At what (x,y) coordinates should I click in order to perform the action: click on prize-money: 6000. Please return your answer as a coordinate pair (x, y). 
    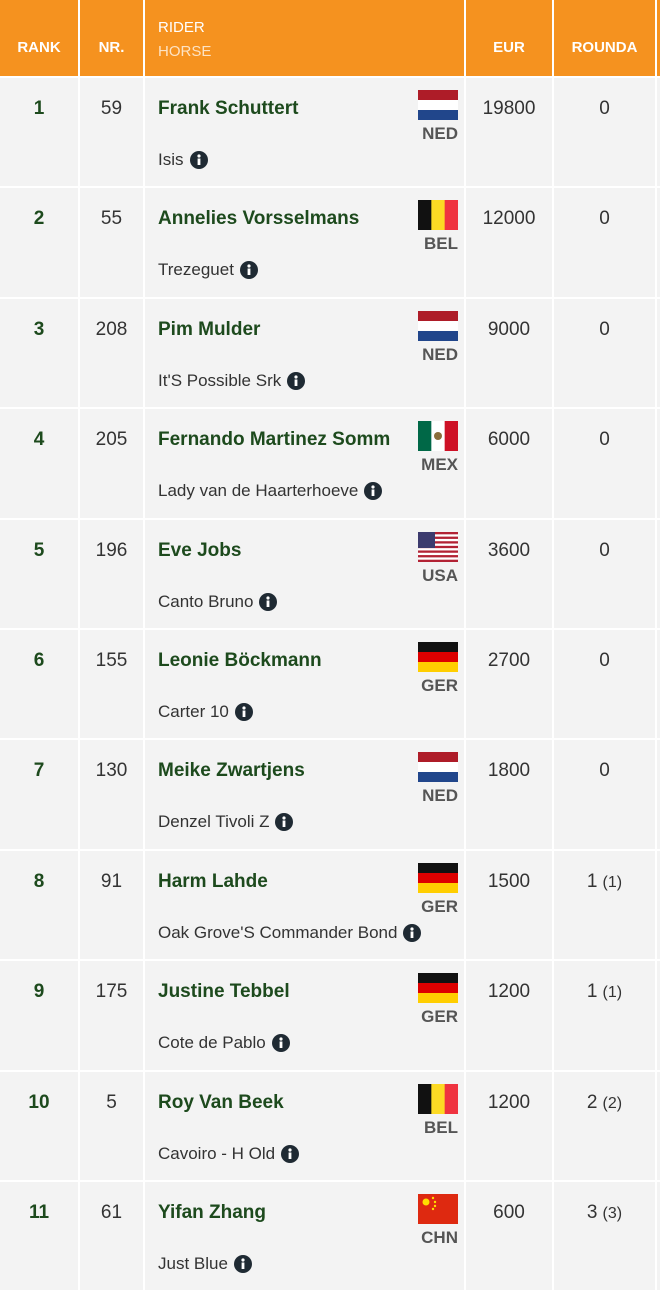
    Looking at the image, I should click on (509, 440).